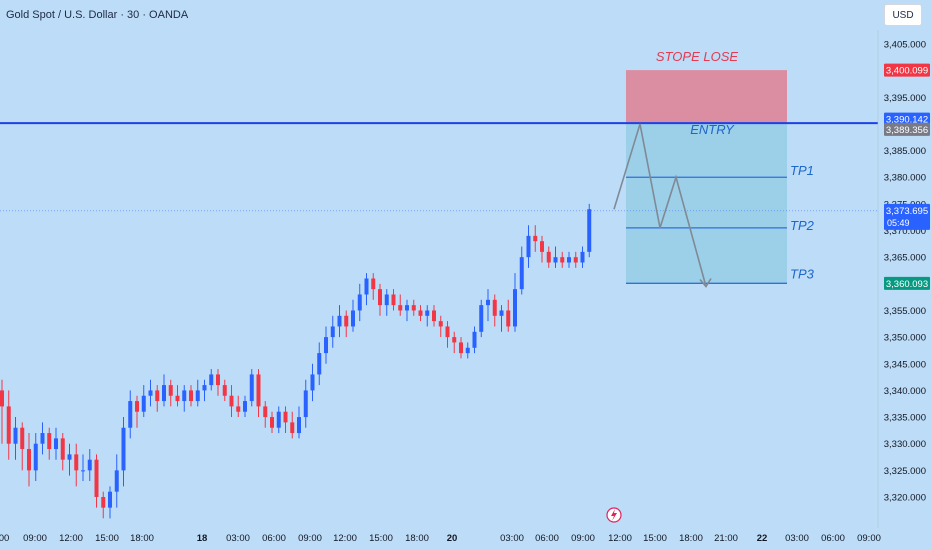 Image resolution: width=932 pixels, height=550 pixels. Describe the element at coordinates (705, 283) in the screenshot. I see `projection-arrowhead` at that location.